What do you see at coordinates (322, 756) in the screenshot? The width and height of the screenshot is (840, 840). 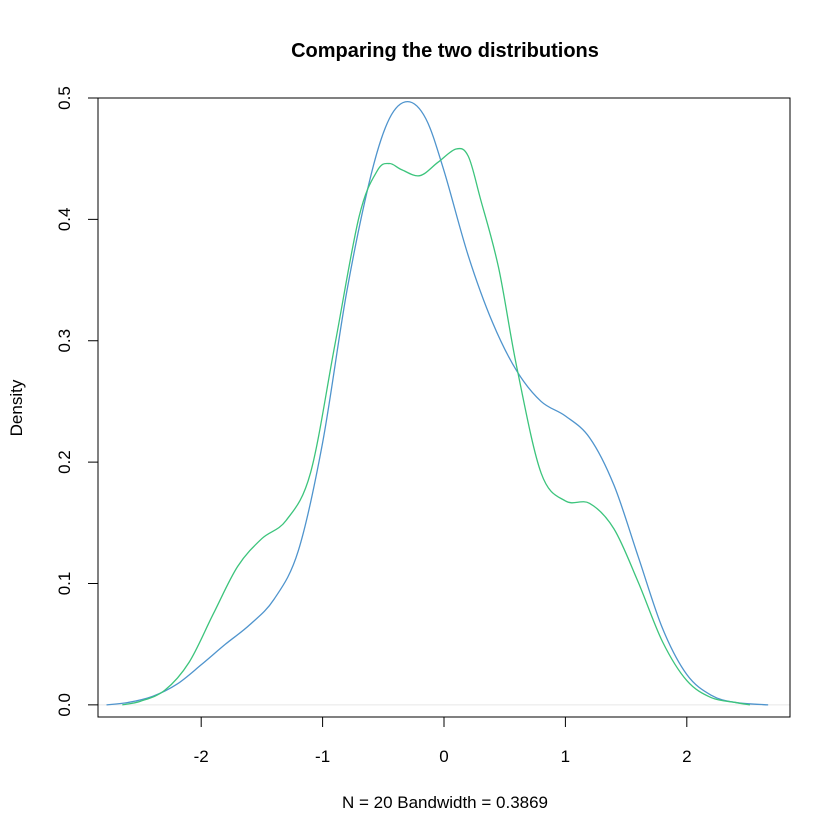 I see `x-tick-label: -1` at bounding box center [322, 756].